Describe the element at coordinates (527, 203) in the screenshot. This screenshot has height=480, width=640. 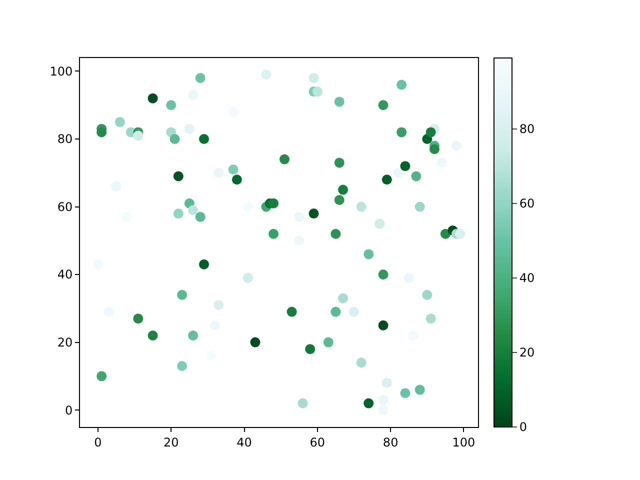
I see `color-bar-label: 60` at that location.